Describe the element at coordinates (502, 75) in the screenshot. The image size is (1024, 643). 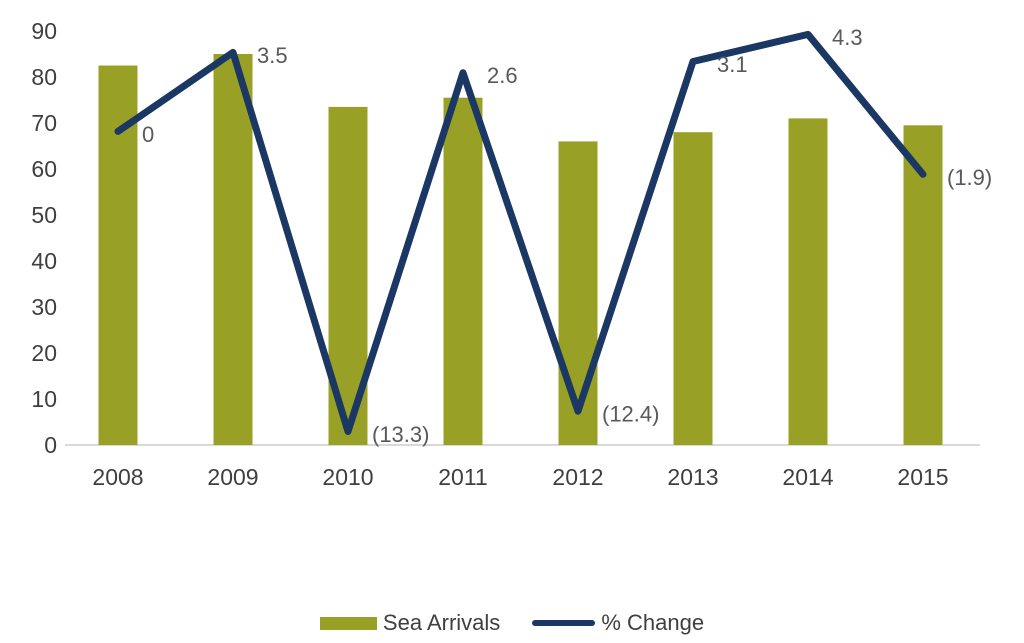
I see `data-label-2011: 2.6` at that location.